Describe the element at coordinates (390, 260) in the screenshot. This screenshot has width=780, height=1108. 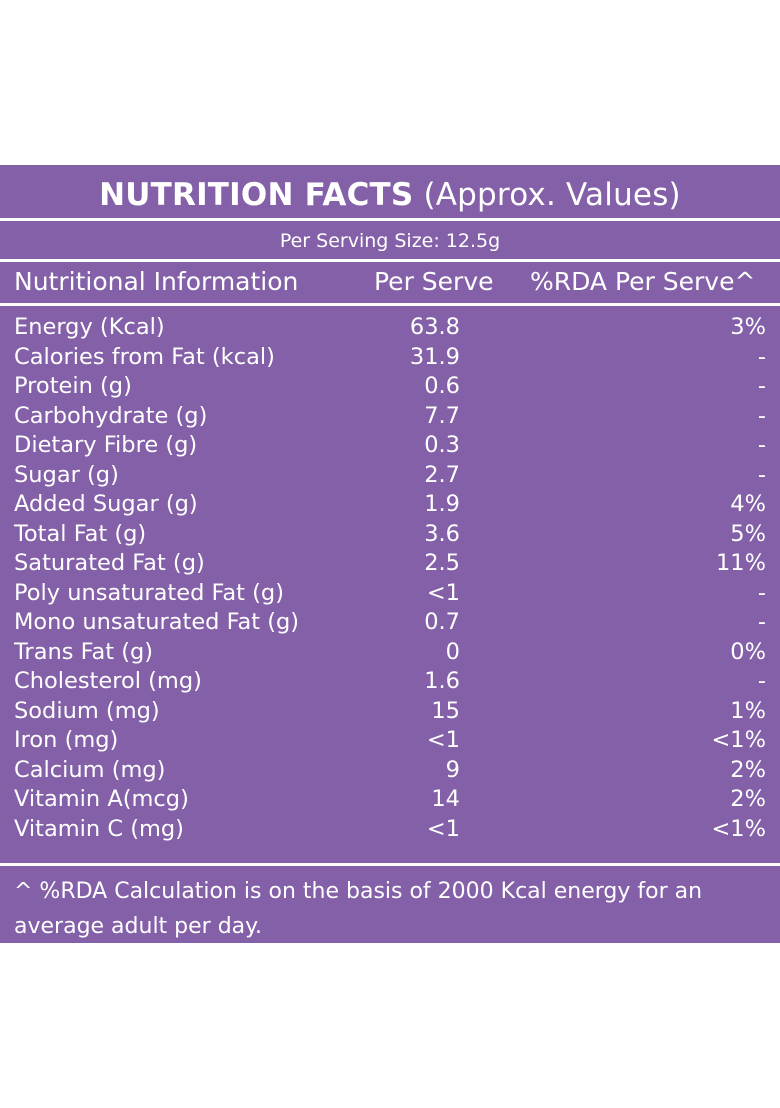
I see `divider-serving` at that location.